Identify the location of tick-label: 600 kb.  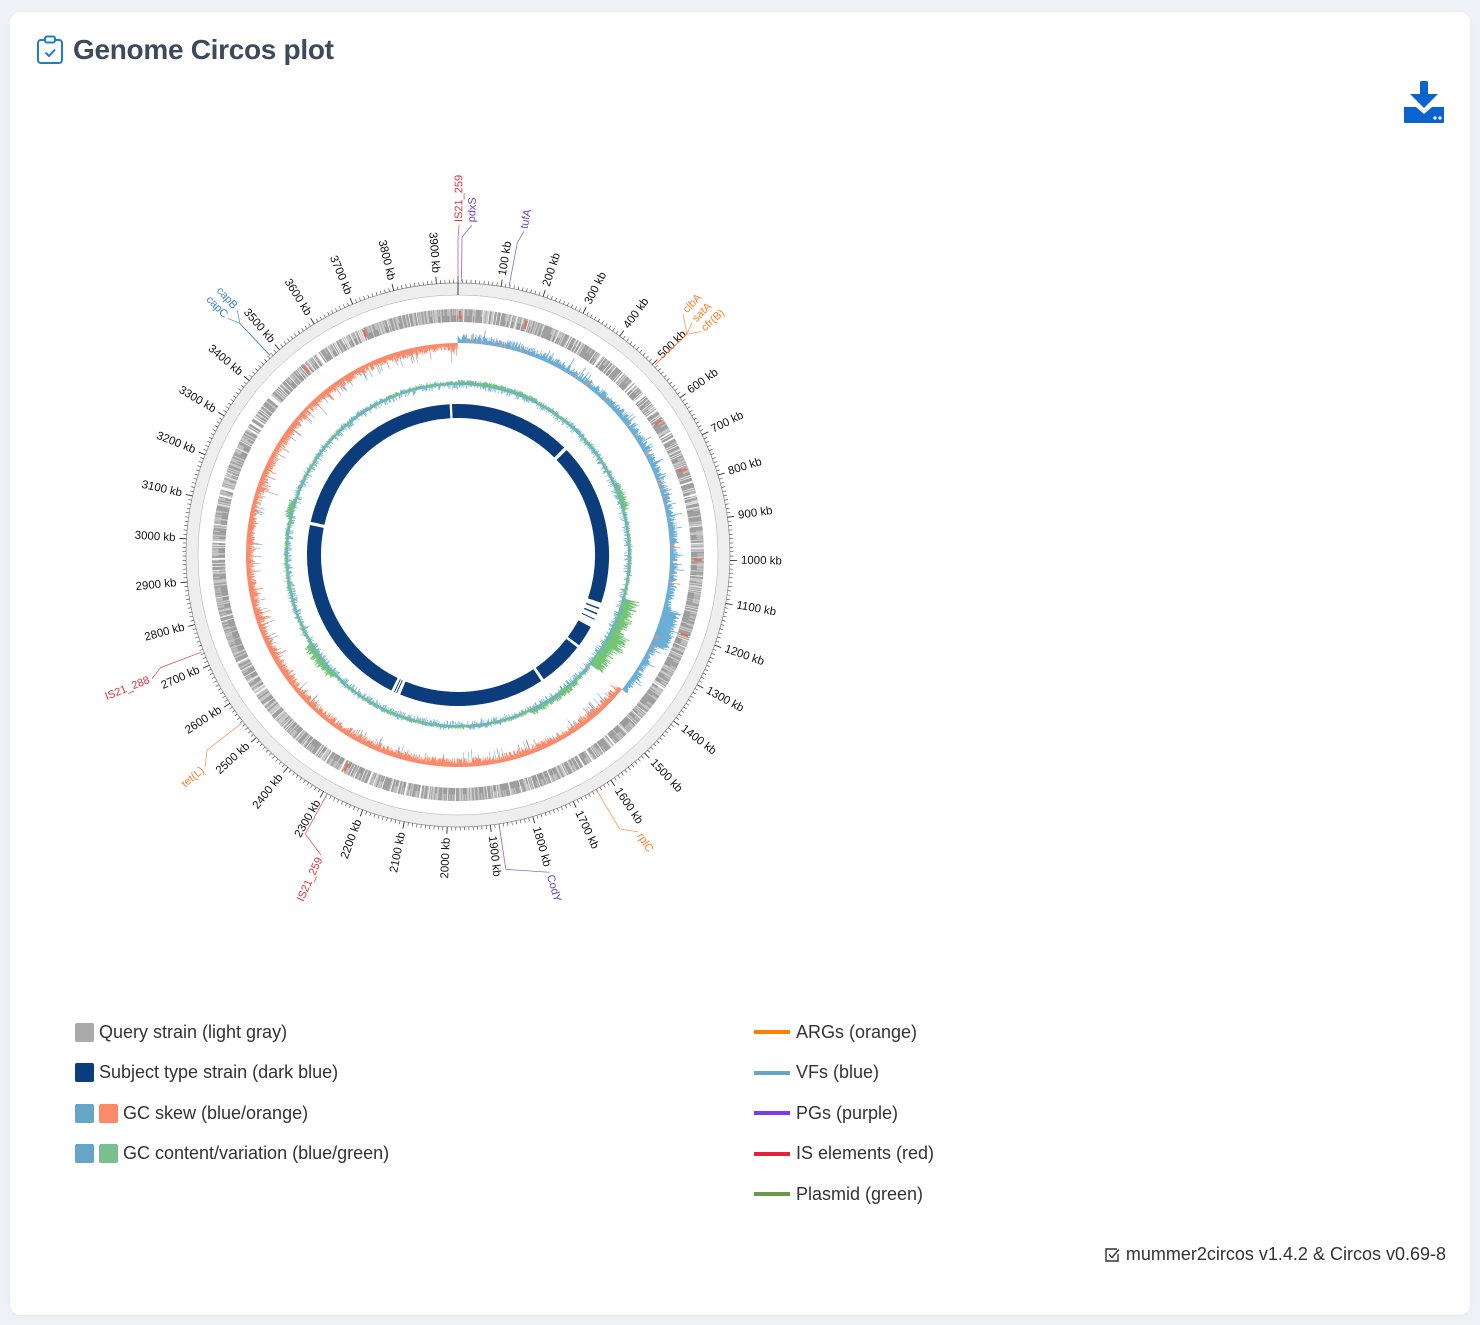
(702, 382).